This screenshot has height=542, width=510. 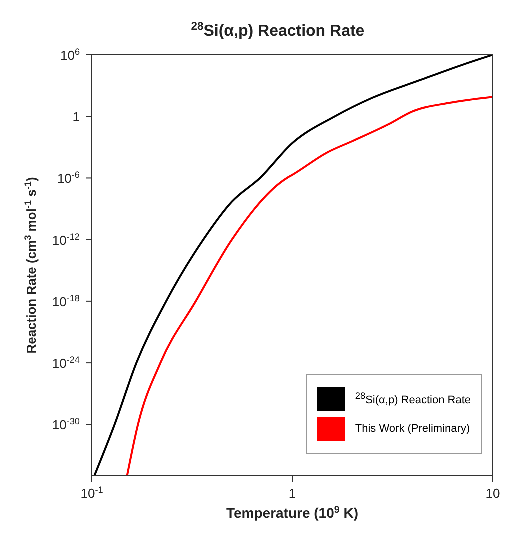 I want to click on x-tick-label: 10, so click(x=493, y=493).